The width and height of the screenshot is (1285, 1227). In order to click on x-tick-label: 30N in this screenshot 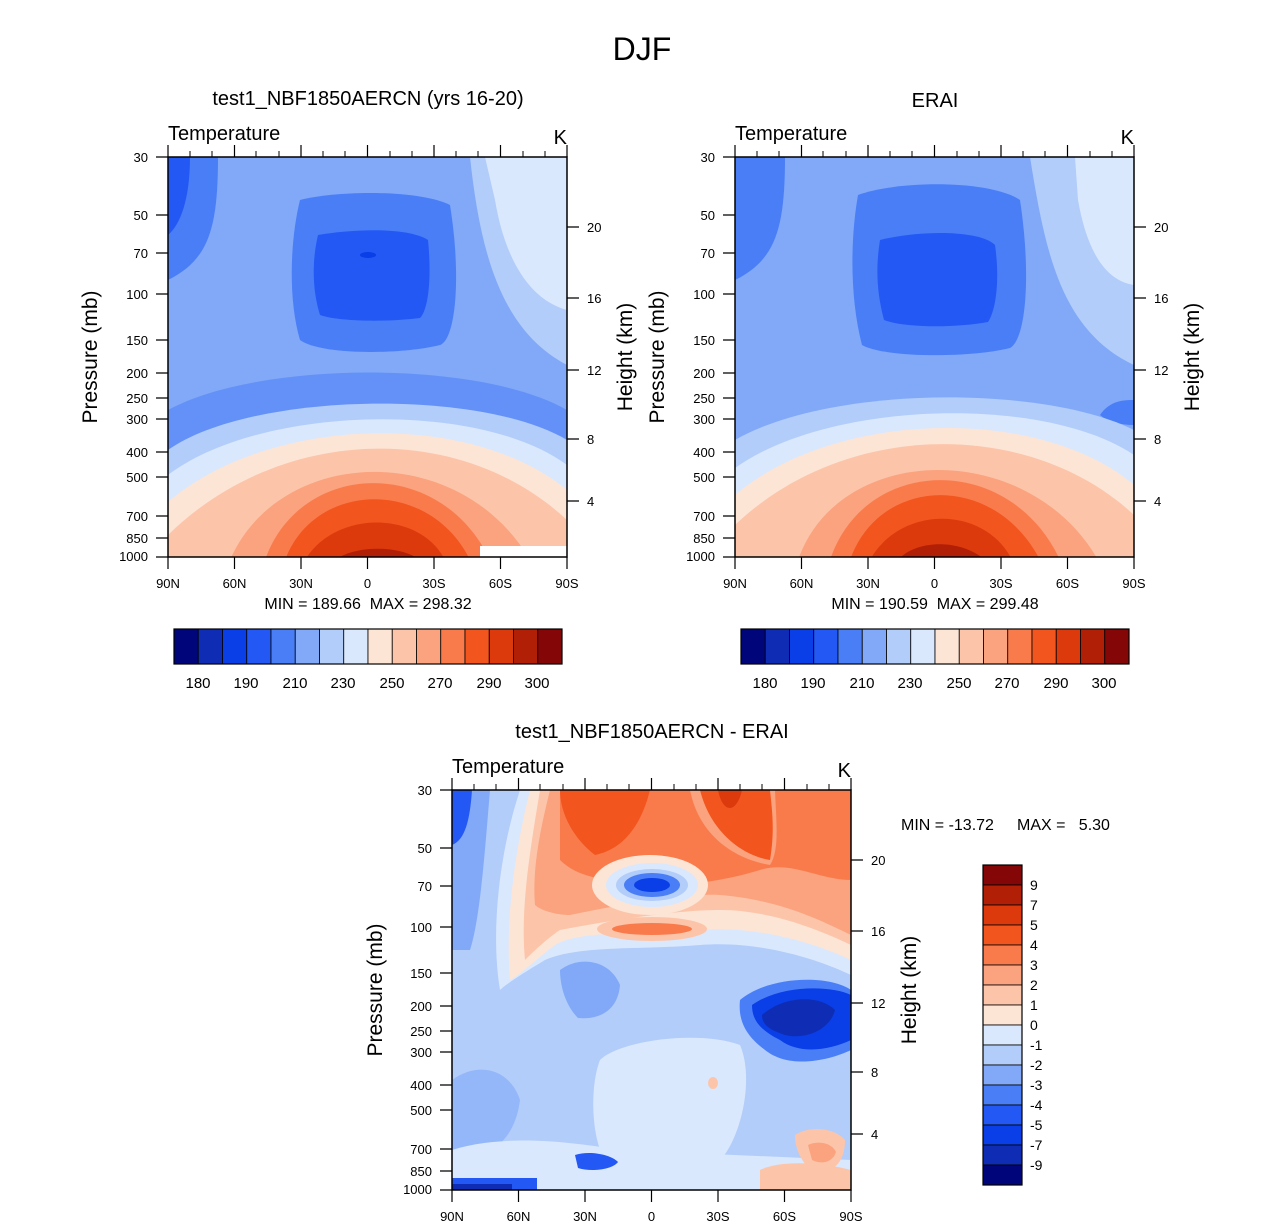, I will do `click(301, 583)`.